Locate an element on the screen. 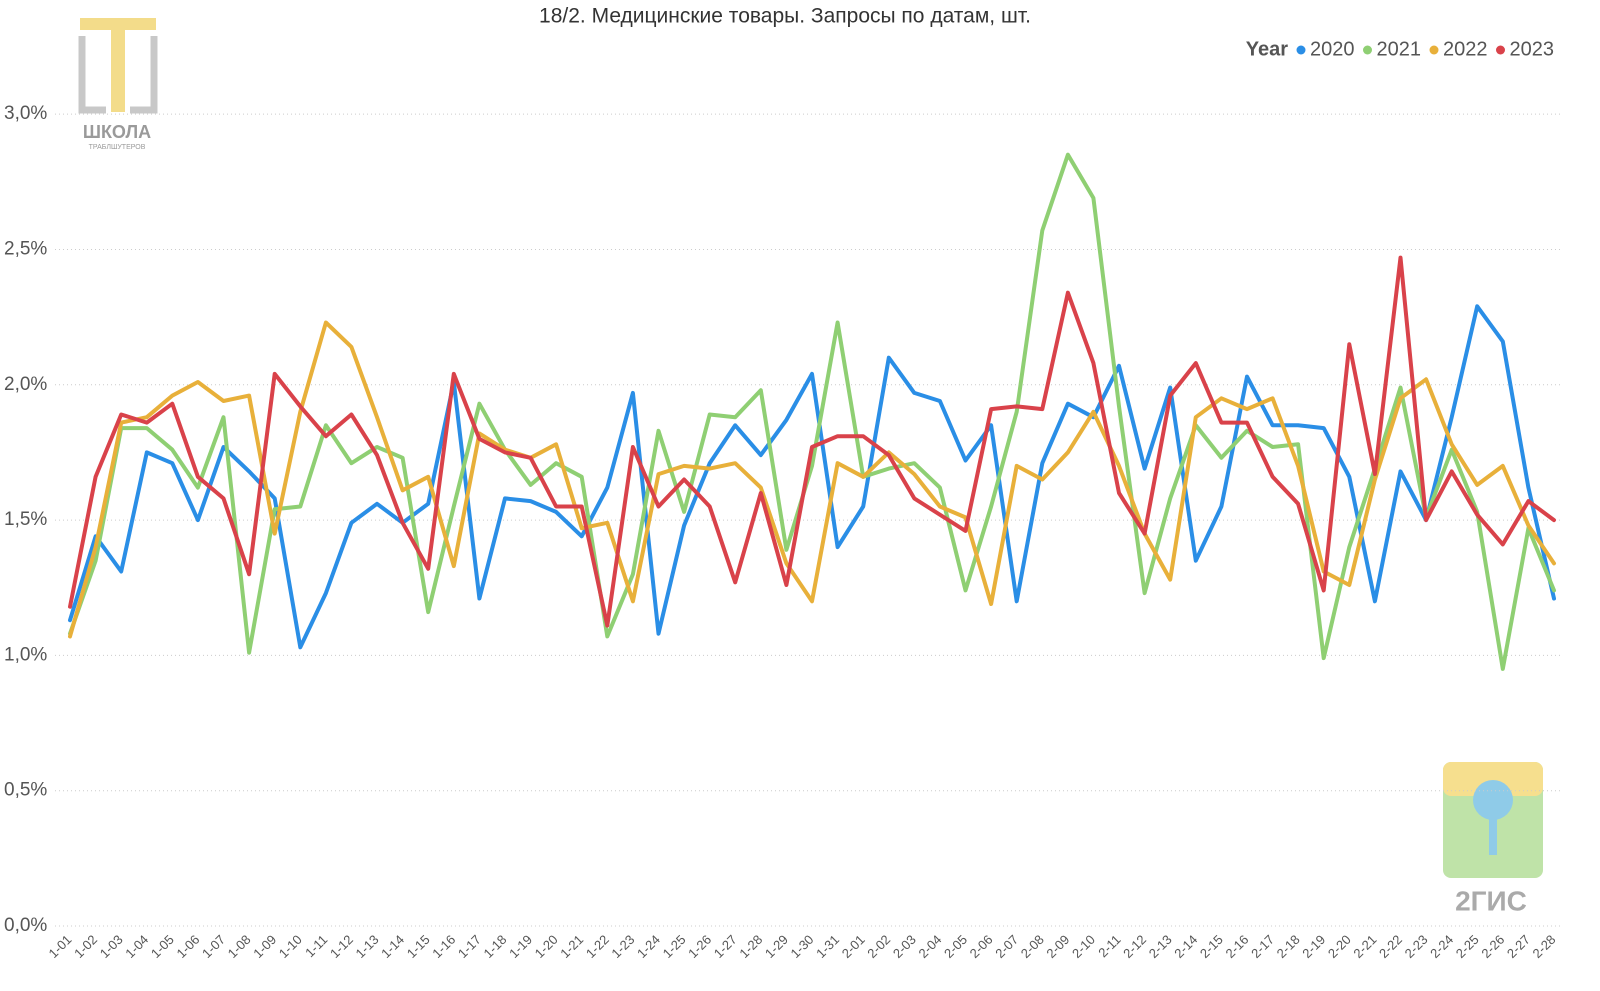 The height and width of the screenshot is (991, 1600). x-tick-label: 1-14 is located at coordinates (392, 946).